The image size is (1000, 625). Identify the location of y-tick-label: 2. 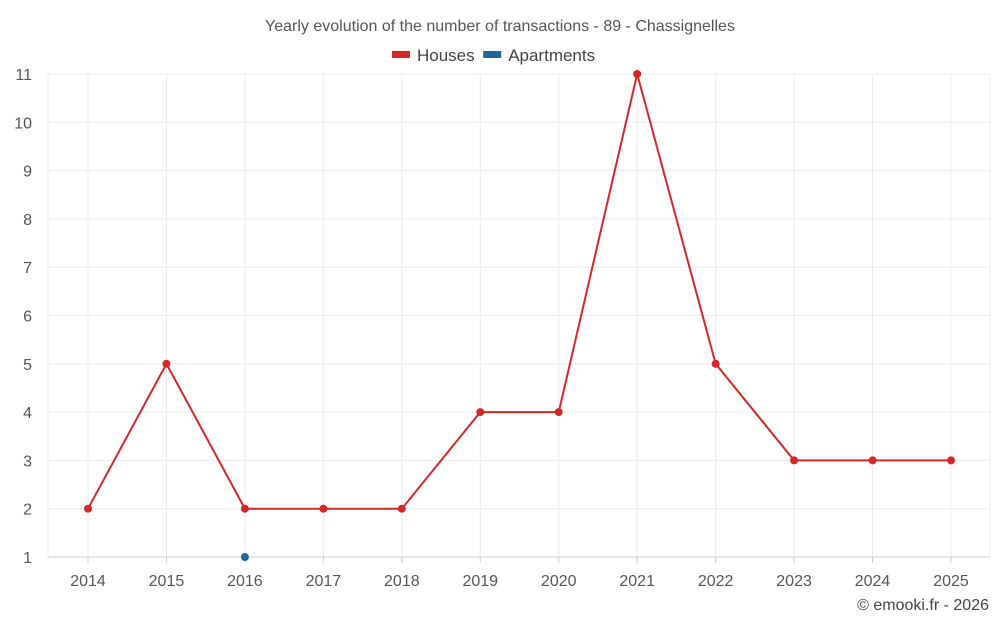
(27, 510).